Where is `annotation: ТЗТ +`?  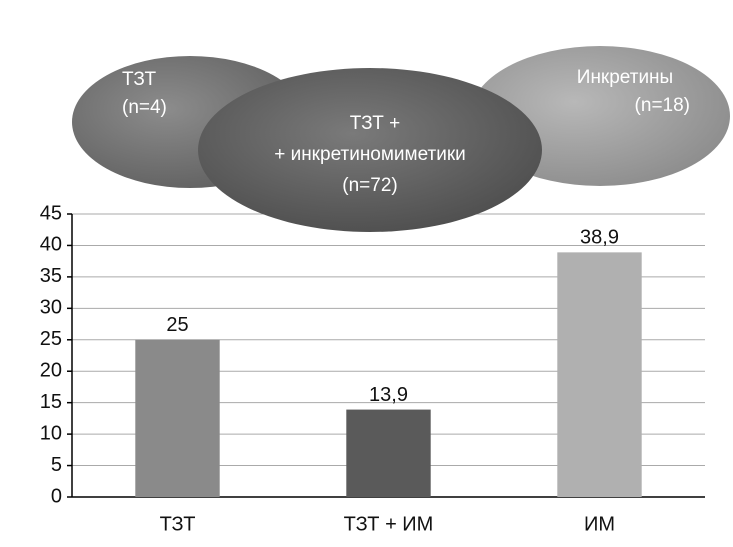
annotation: ТЗТ + is located at coordinates (375, 123).